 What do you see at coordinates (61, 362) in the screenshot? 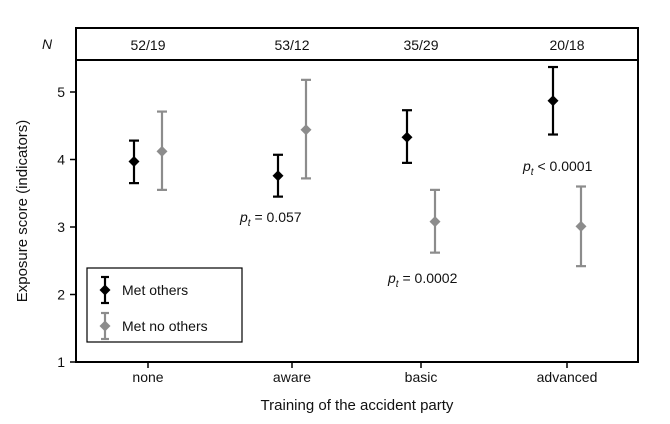
I see `y-tick-label-1: 1` at bounding box center [61, 362].